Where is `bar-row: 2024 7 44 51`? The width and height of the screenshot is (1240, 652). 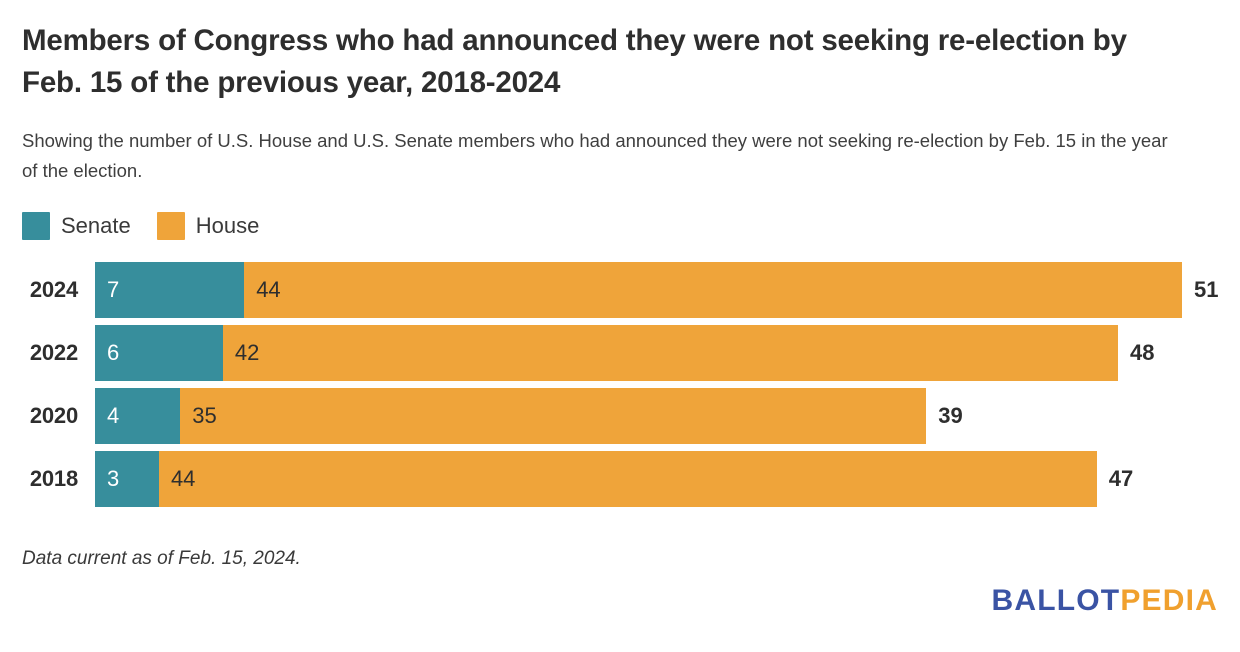
bar-row: 2024 7 44 51 is located at coordinates (620, 290).